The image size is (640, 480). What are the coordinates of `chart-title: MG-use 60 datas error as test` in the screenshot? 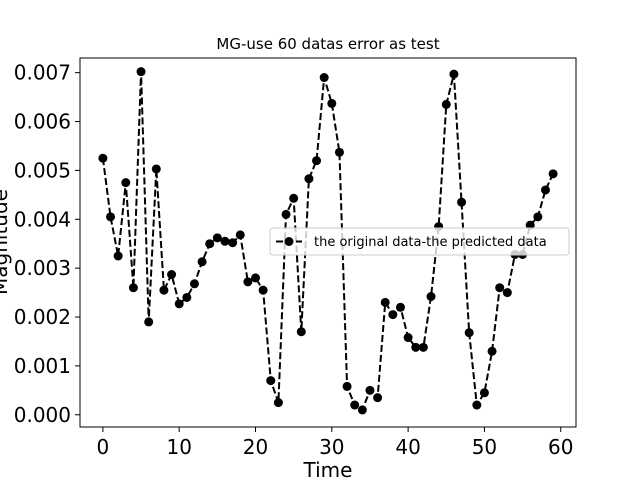 It's located at (327, 44).